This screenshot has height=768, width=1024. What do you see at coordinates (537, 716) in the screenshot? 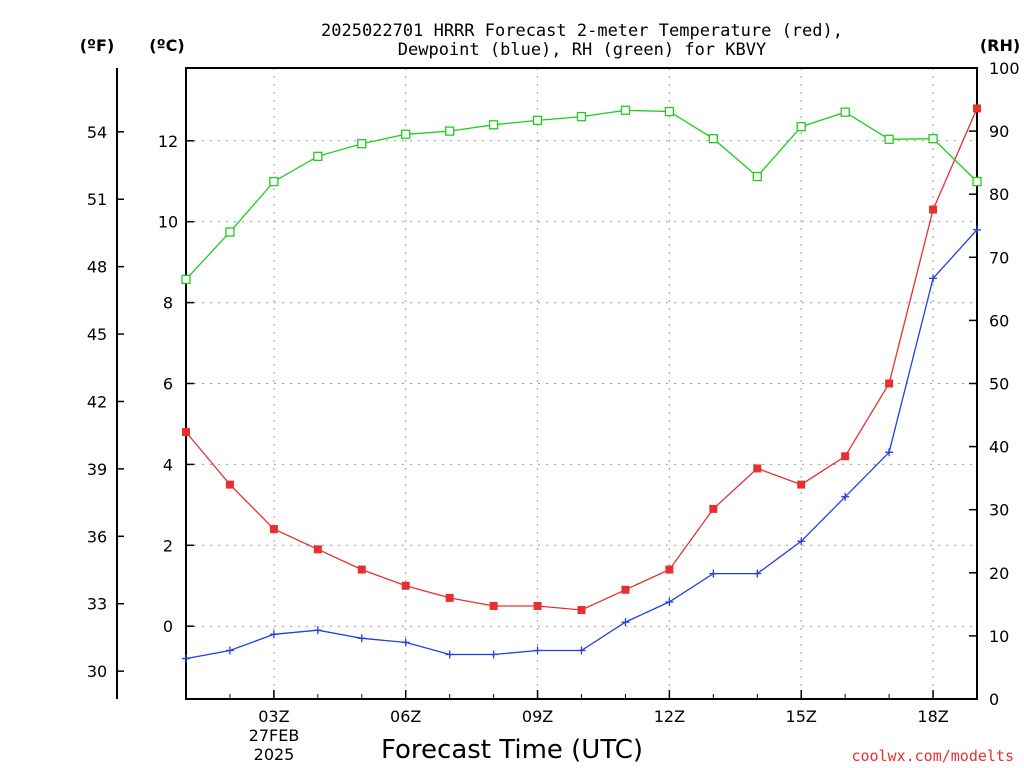
I see `x-tick-label: 09Z` at bounding box center [537, 716].